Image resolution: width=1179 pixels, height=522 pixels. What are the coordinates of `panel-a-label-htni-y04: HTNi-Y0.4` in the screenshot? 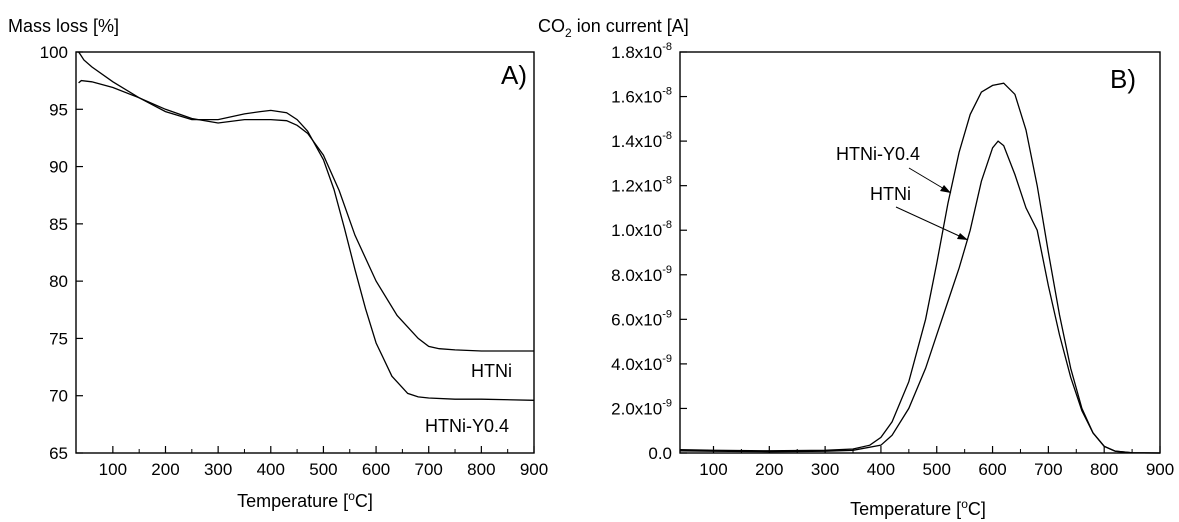 It's located at (467, 426).